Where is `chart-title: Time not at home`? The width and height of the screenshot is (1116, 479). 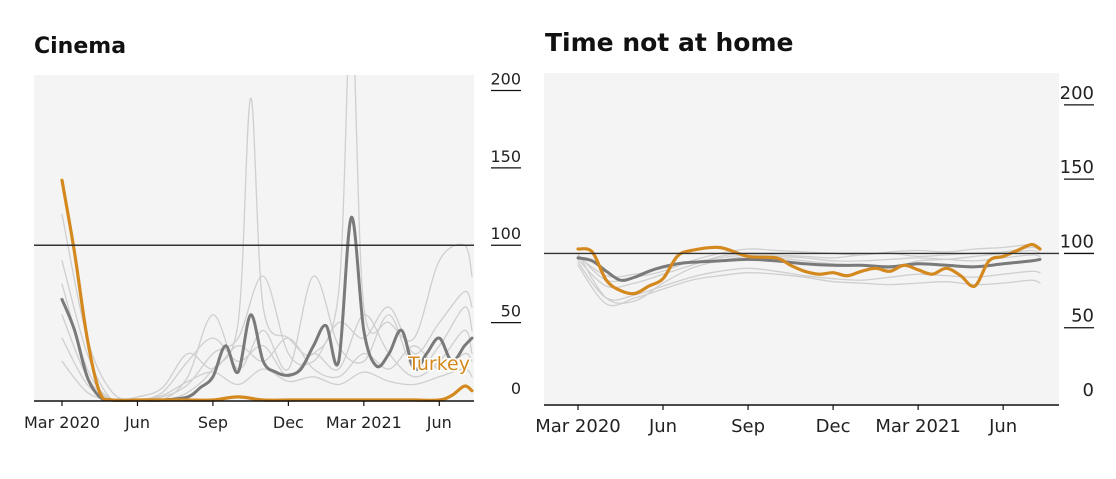
chart-title: Time not at home is located at coordinates (669, 42).